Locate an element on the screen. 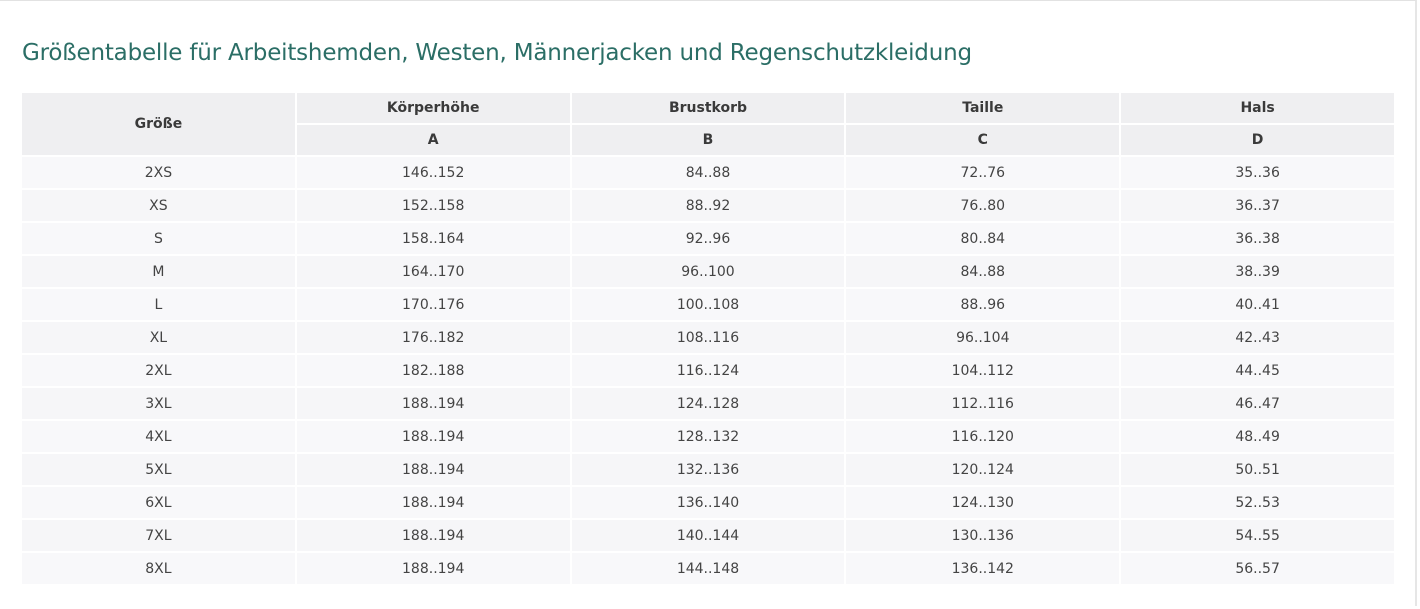  cell-brustkorb: 92..96 is located at coordinates (708, 238).